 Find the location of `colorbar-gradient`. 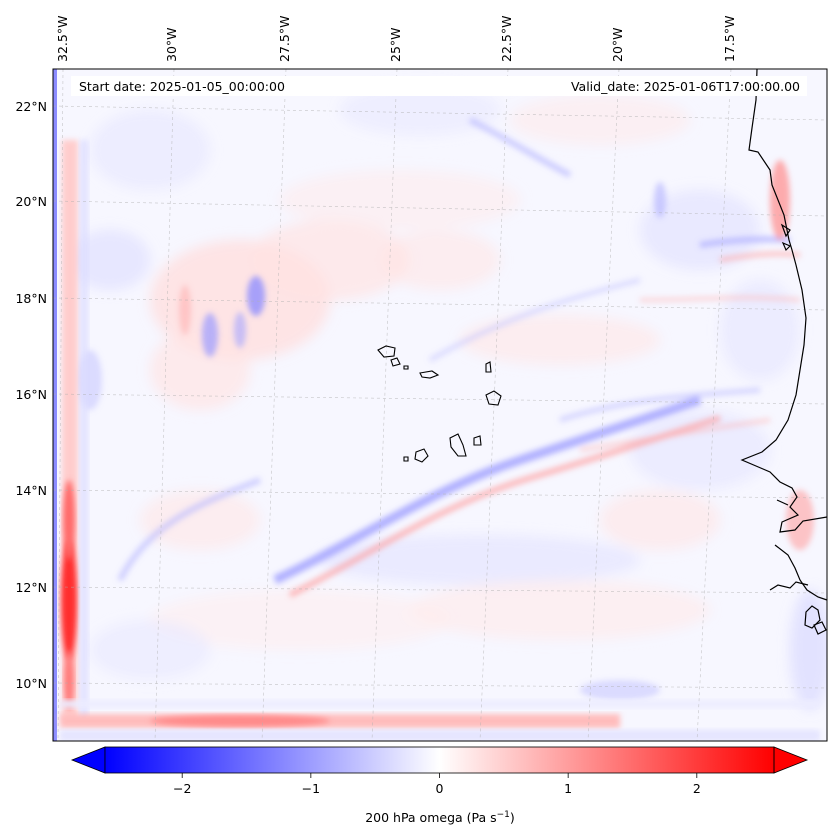

colorbar-gradient is located at coordinates (439, 760).